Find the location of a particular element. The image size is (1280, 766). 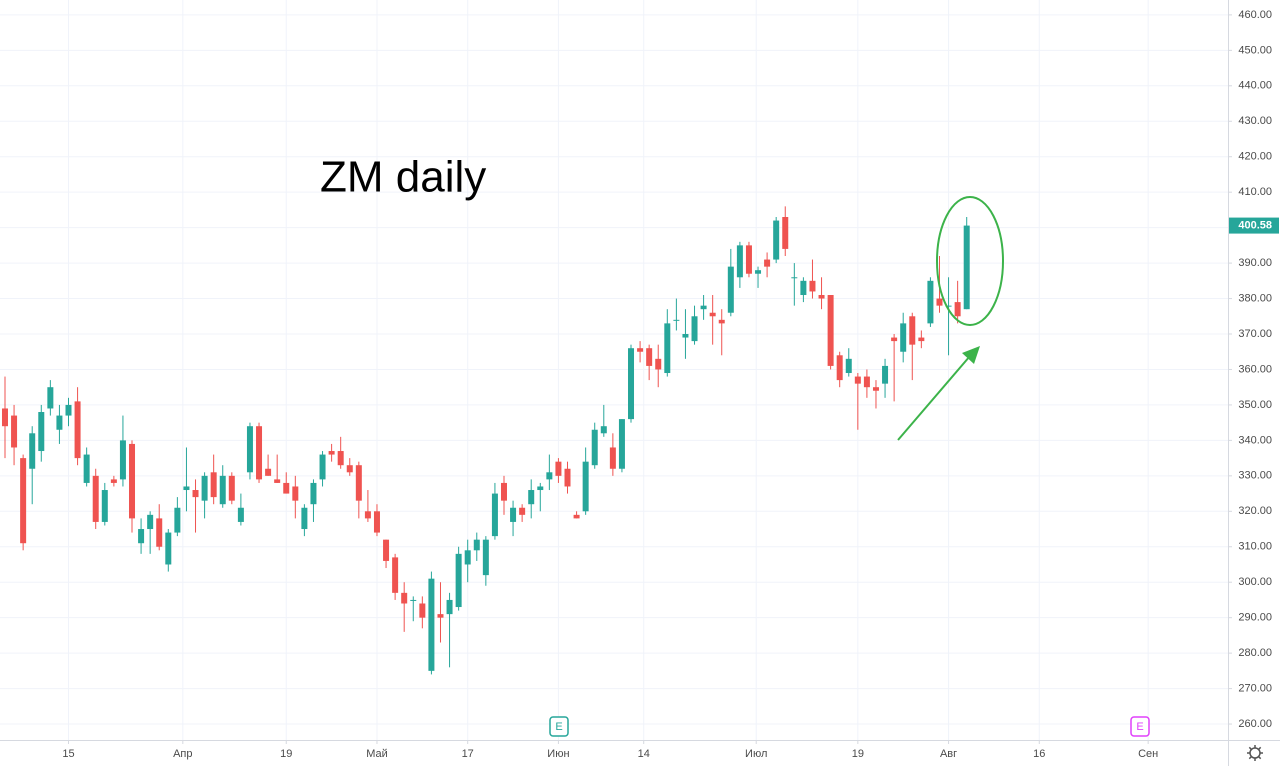

arrow-head is located at coordinates (971, 355).